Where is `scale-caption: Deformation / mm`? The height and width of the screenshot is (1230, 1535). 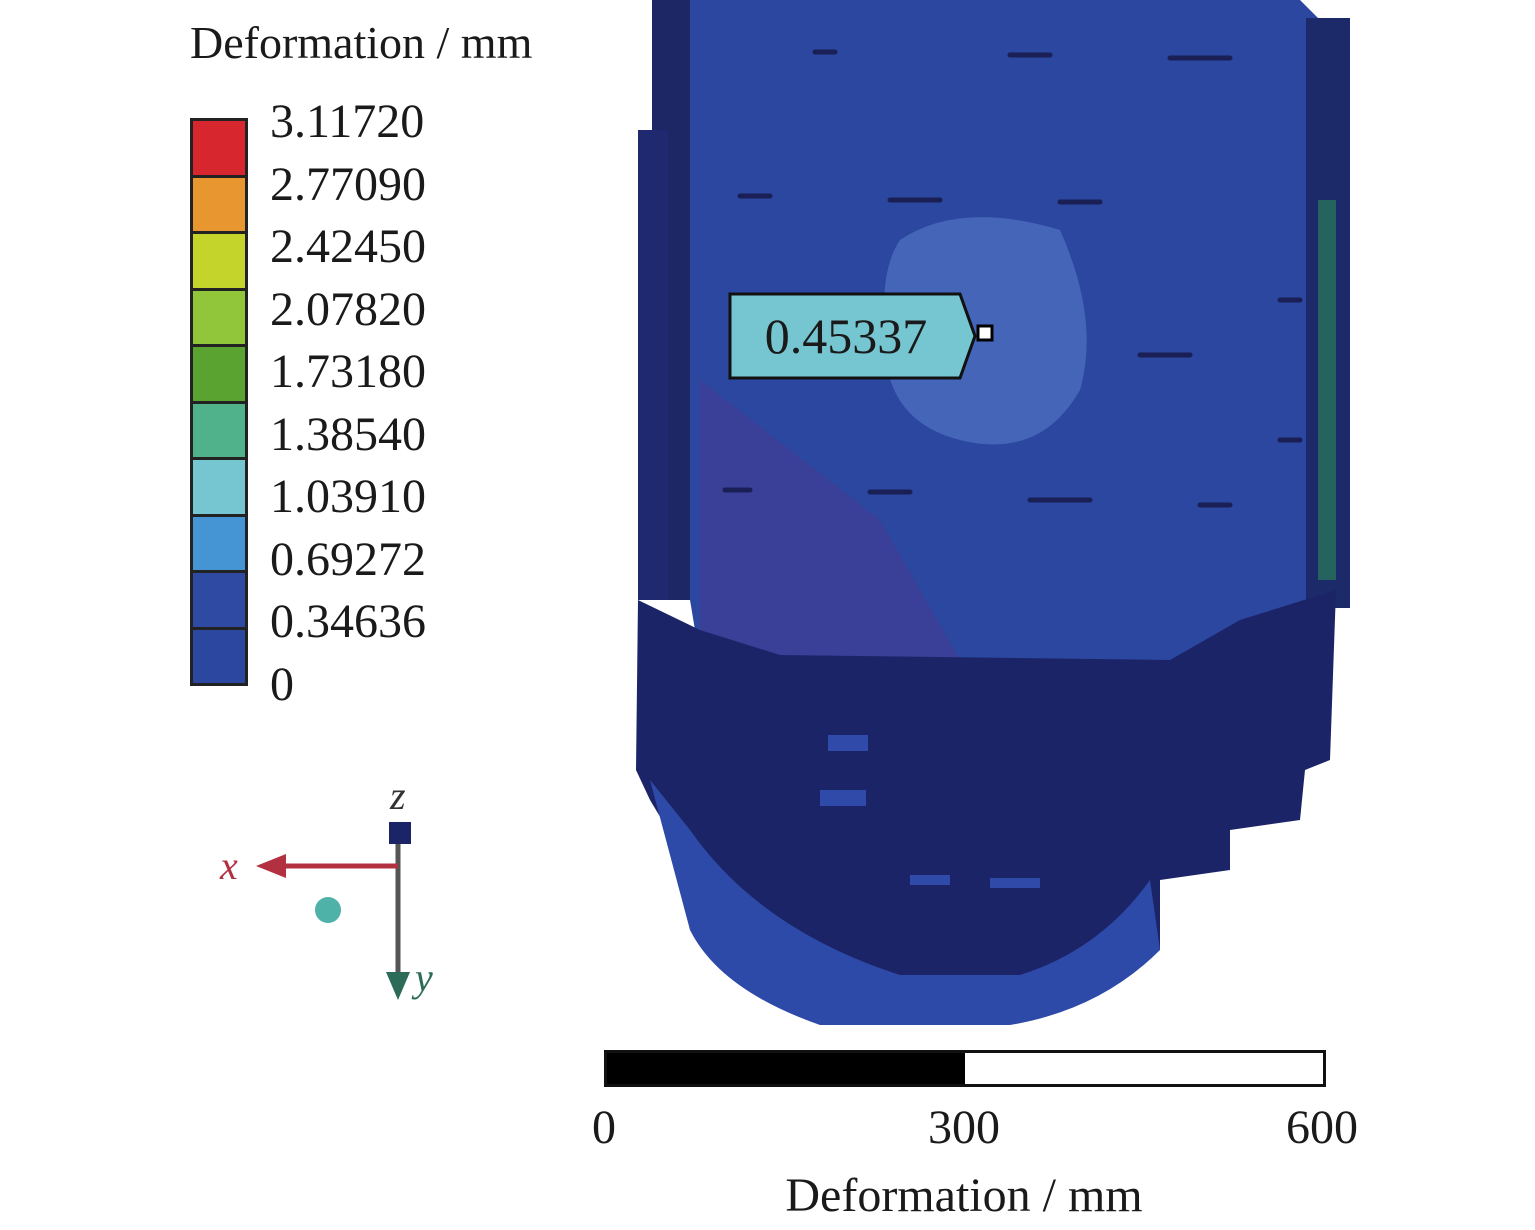 scale-caption: Deformation / mm is located at coordinates (964, 1195).